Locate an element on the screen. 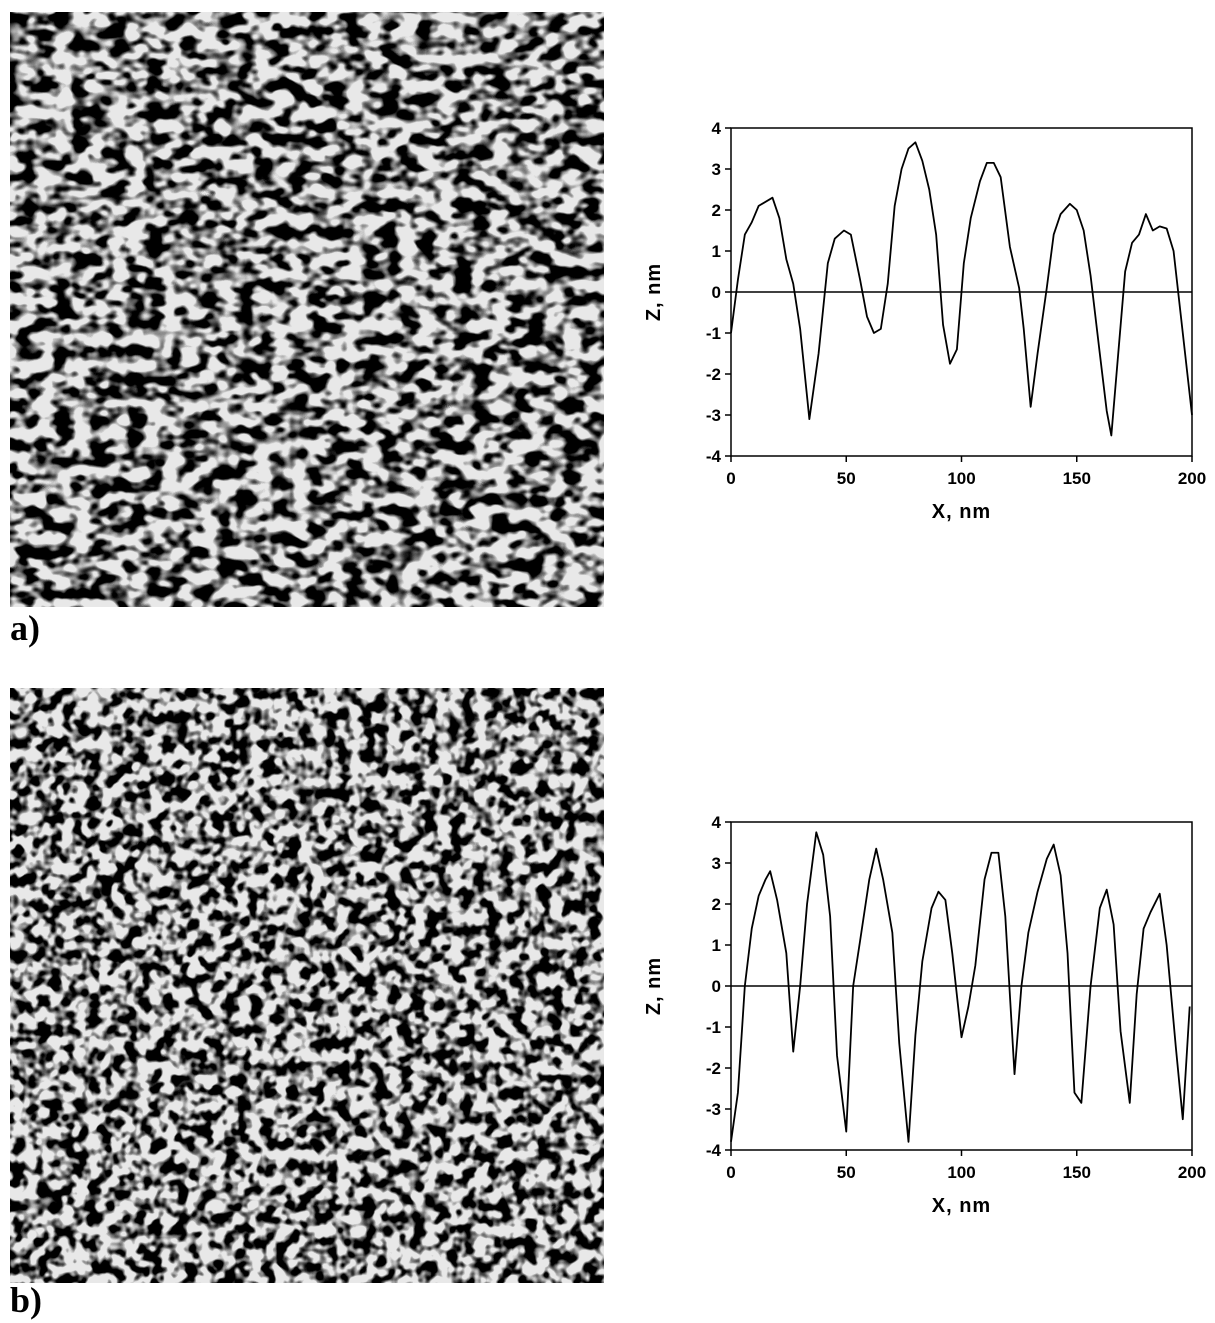 Image resolution: width=1215 pixels, height=1323 pixels. panel-label: b) is located at coordinates (26, 1300).